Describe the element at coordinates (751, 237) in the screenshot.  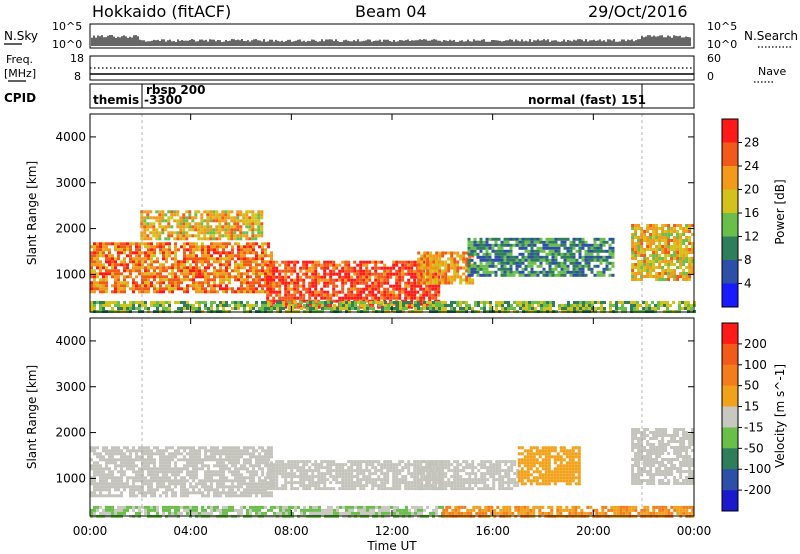
I see `power-colorbar-tick-label: 12` at that location.